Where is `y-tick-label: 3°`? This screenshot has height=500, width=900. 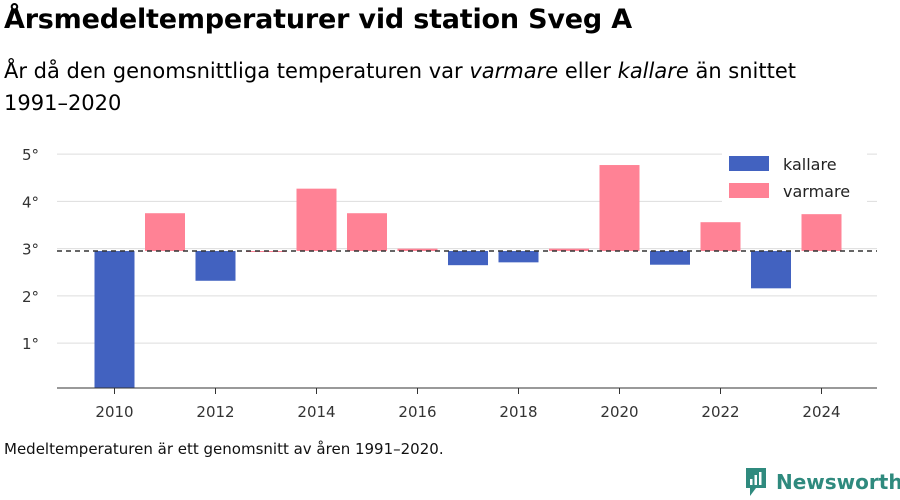
y-tick-label: 3° is located at coordinates (30, 250).